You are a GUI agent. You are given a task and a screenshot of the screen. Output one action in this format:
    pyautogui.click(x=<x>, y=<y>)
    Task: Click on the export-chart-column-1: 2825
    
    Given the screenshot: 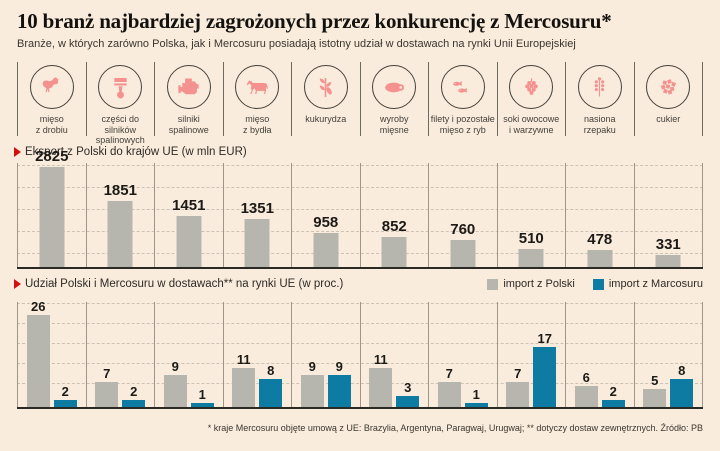 What is the action you would take?
    pyautogui.click(x=51, y=207)
    